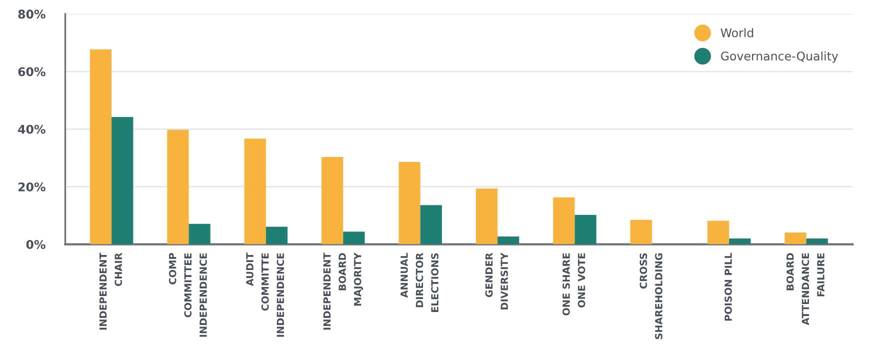 This screenshot has width=870, height=349. I want to click on y-tick-label: 60%, so click(32, 71).